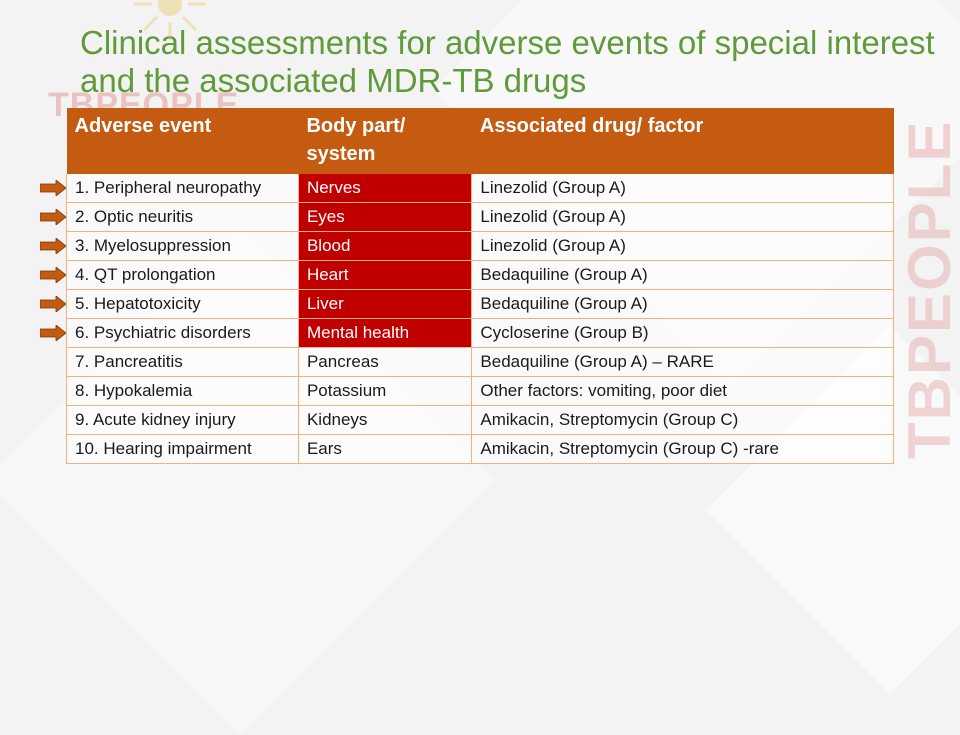 The width and height of the screenshot is (960, 735). I want to click on header-associated-drug: Associated drug/ factor, so click(682, 141).